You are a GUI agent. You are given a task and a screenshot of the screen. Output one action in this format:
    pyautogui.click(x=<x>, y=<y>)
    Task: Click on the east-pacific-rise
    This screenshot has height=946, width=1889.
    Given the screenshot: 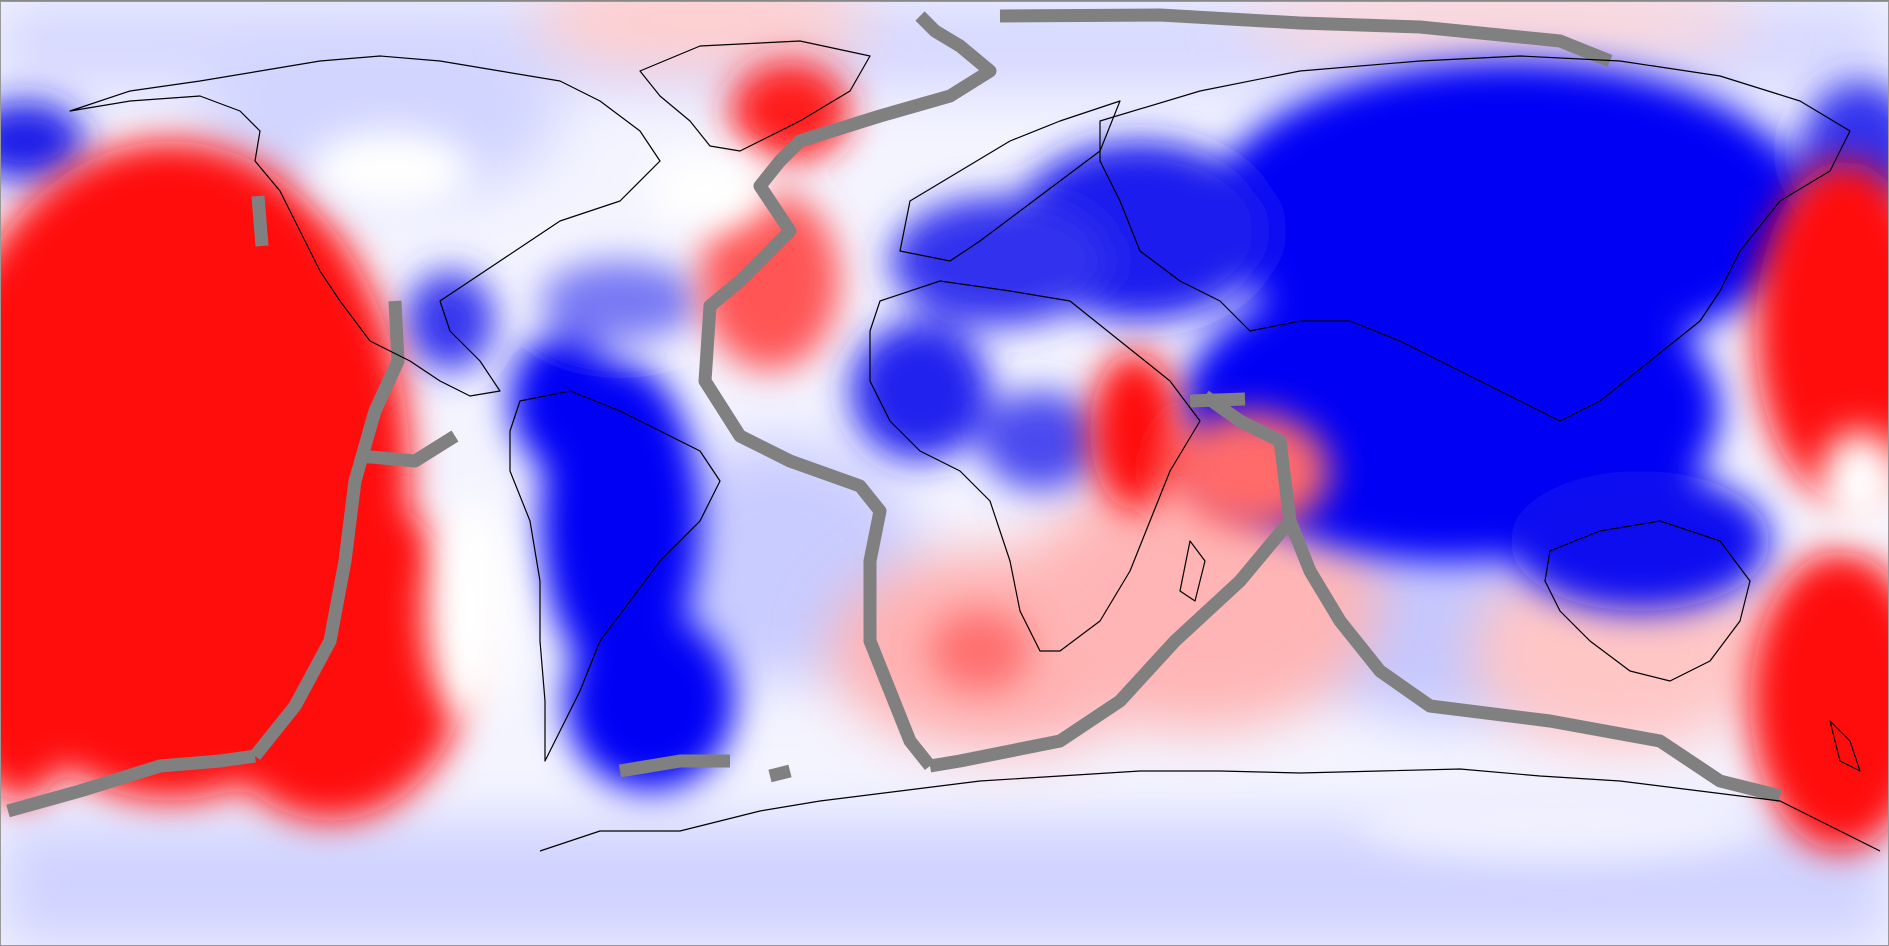 What is the action you would take?
    pyautogui.click(x=327, y=530)
    